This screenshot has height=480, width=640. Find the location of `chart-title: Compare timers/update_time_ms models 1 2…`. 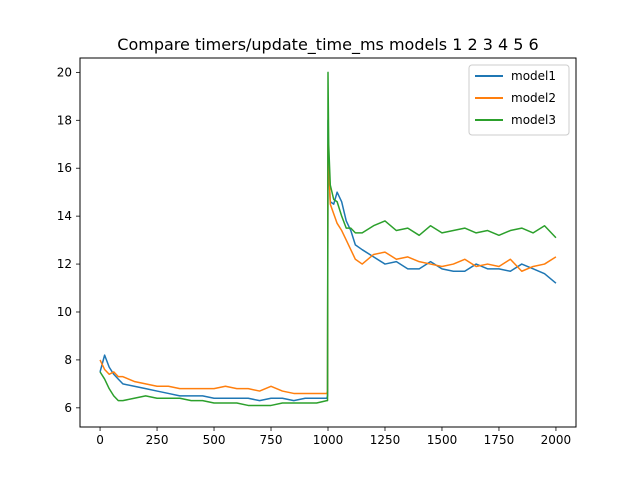

chart-title: Compare timers/update_time_ms models 1 2… is located at coordinates (327, 45).